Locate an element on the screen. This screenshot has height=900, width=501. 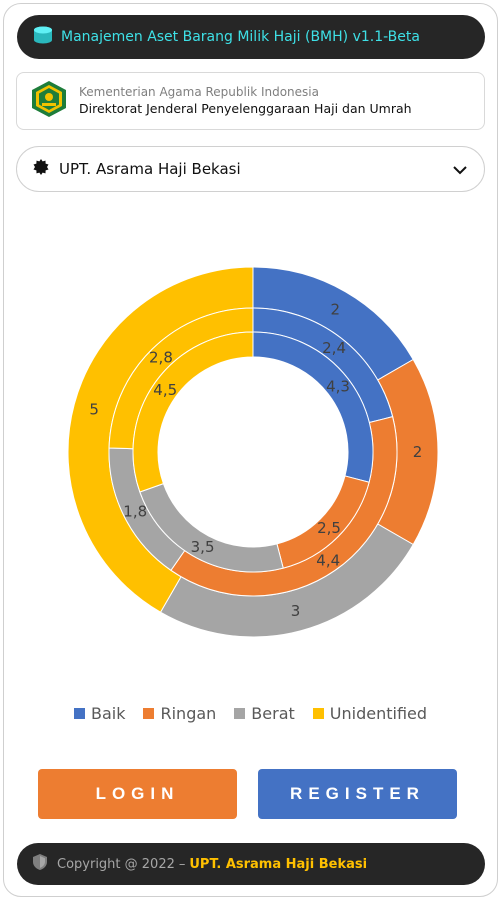
data-label: 1,8 is located at coordinates (135, 512).